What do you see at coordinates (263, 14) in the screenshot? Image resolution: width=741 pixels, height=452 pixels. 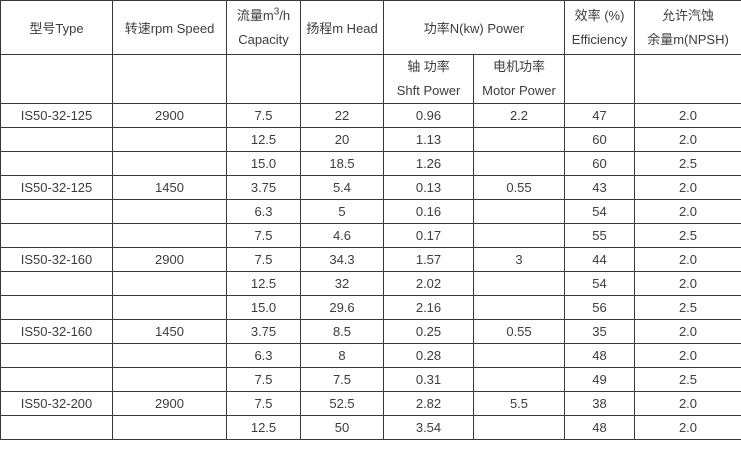 I see `header-capacity-line1: 流量m3/h` at bounding box center [263, 14].